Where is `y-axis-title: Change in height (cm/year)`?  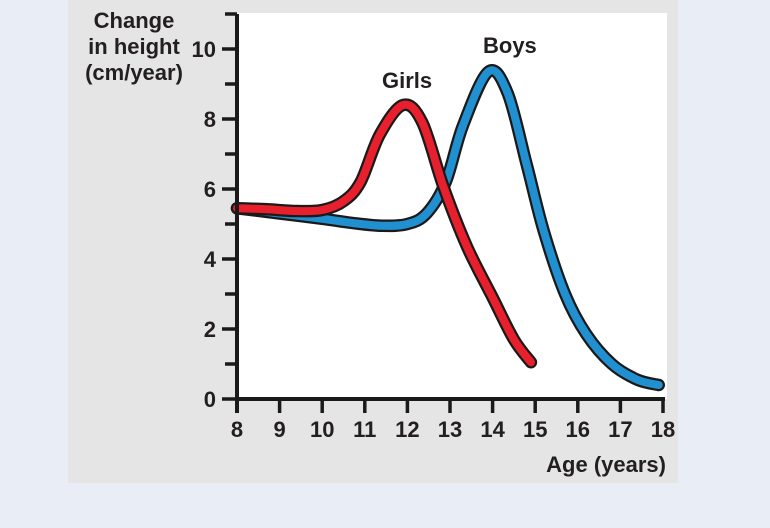 y-axis-title: Change in height (cm/year) is located at coordinates (134, 46).